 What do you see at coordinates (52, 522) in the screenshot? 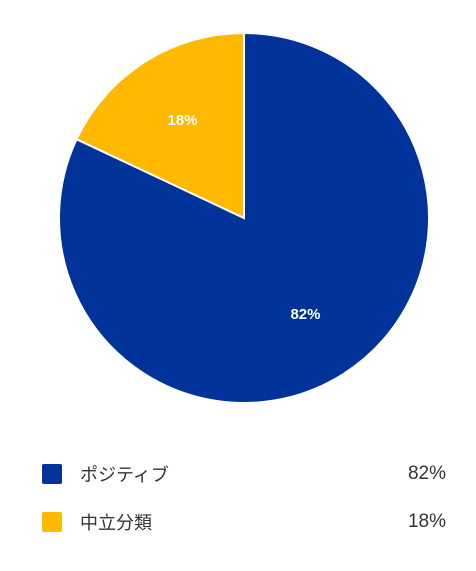
I see `legend-swatch-neutral` at bounding box center [52, 522].